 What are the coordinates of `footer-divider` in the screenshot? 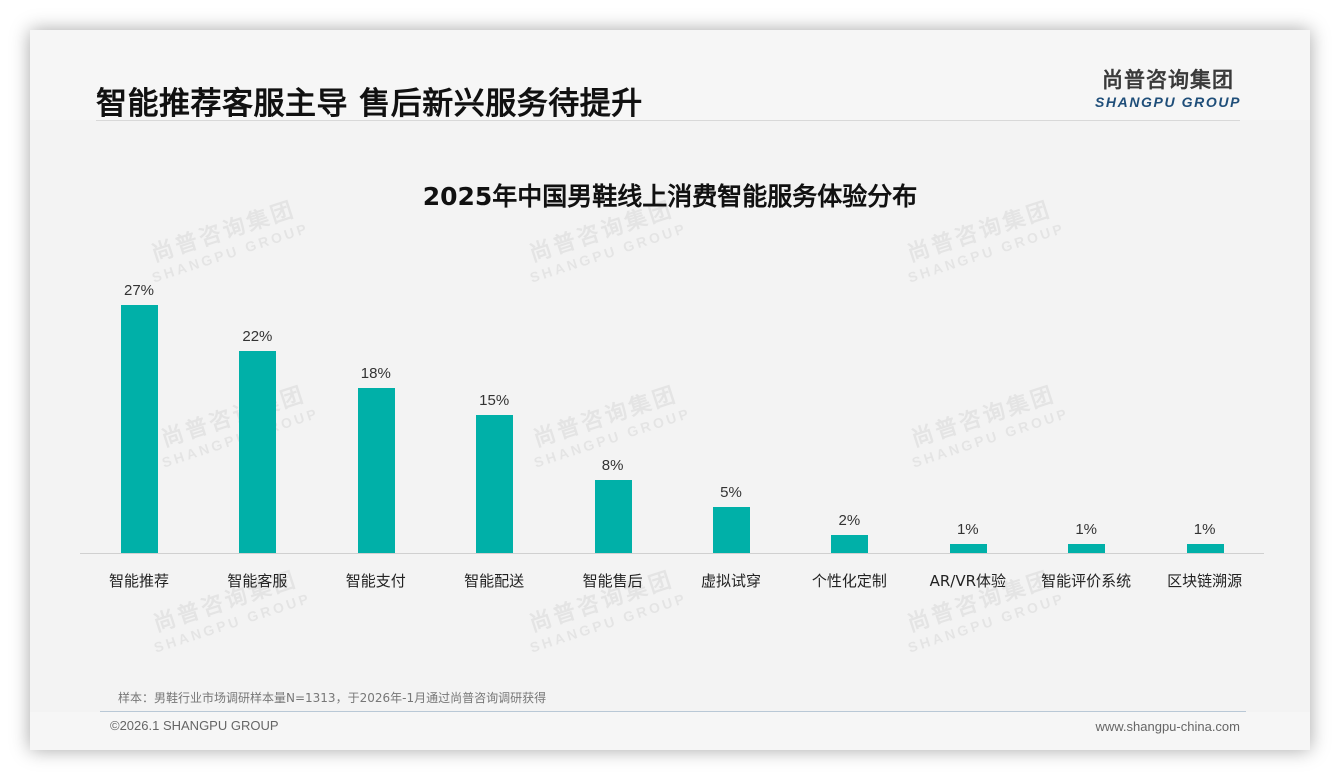 It's located at (673, 711).